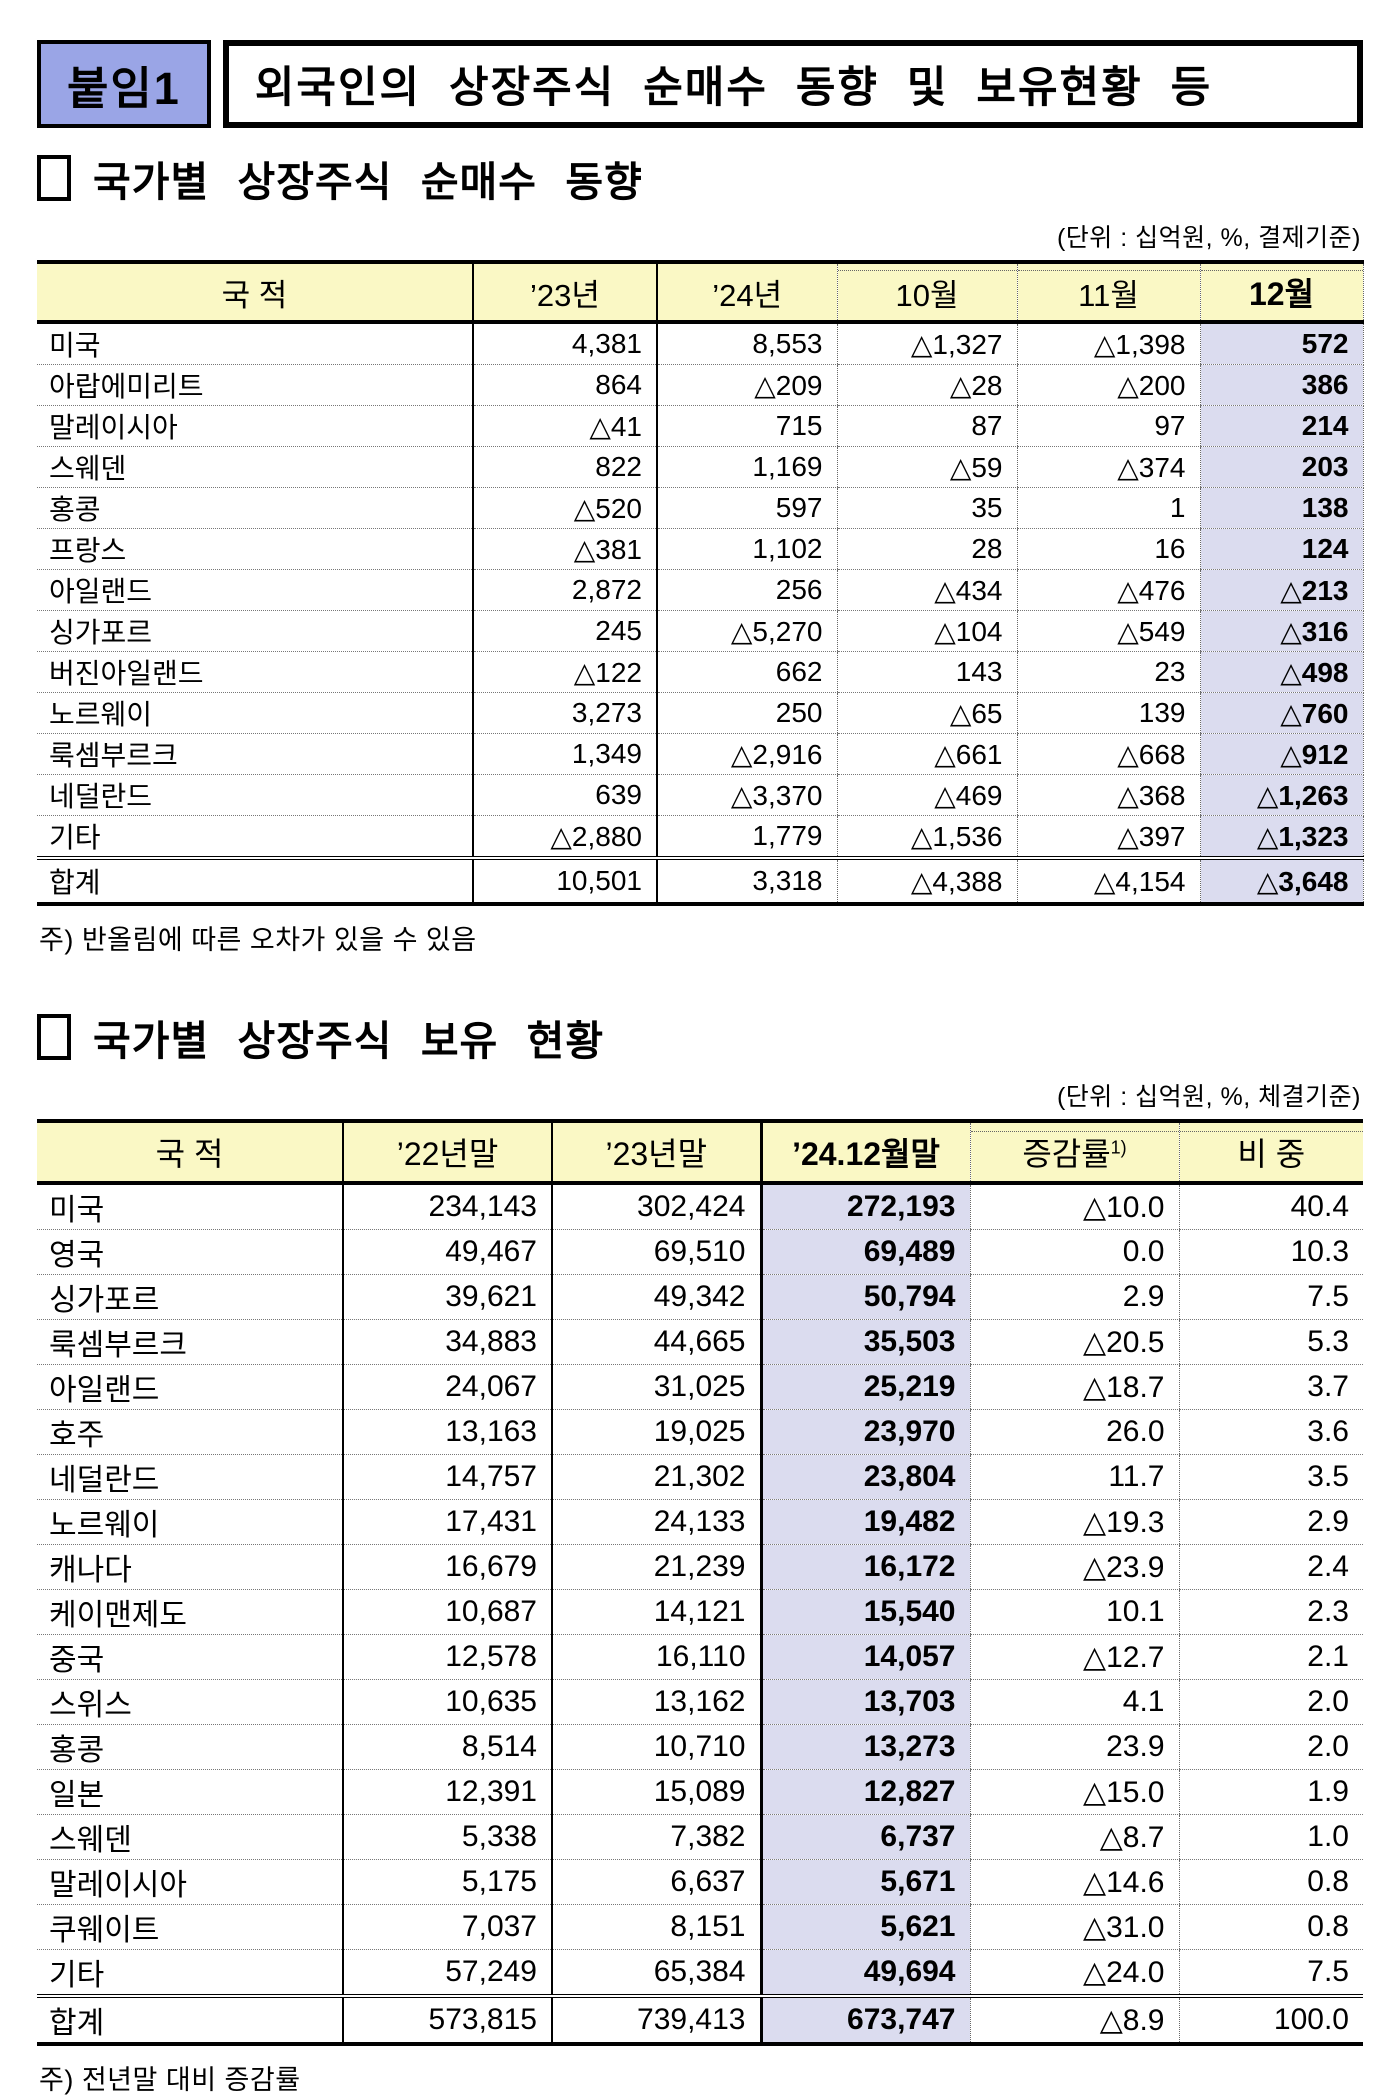  What do you see at coordinates (1108, 590) in the screenshot?
I see `value-cell: △476` at bounding box center [1108, 590].